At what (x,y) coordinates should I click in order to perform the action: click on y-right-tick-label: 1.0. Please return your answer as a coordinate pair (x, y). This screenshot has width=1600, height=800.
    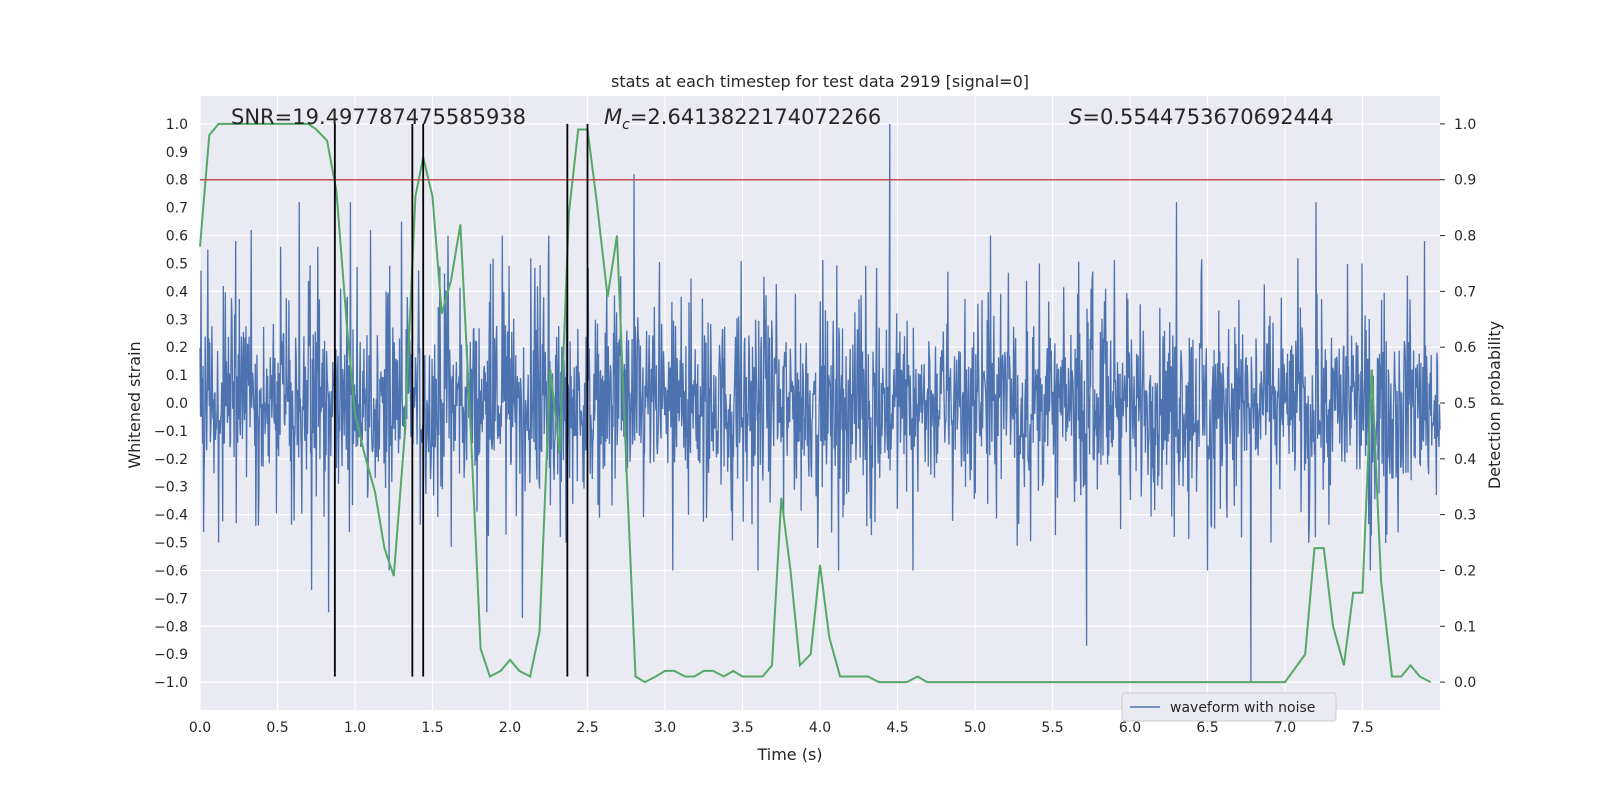
    Looking at the image, I should click on (1465, 125).